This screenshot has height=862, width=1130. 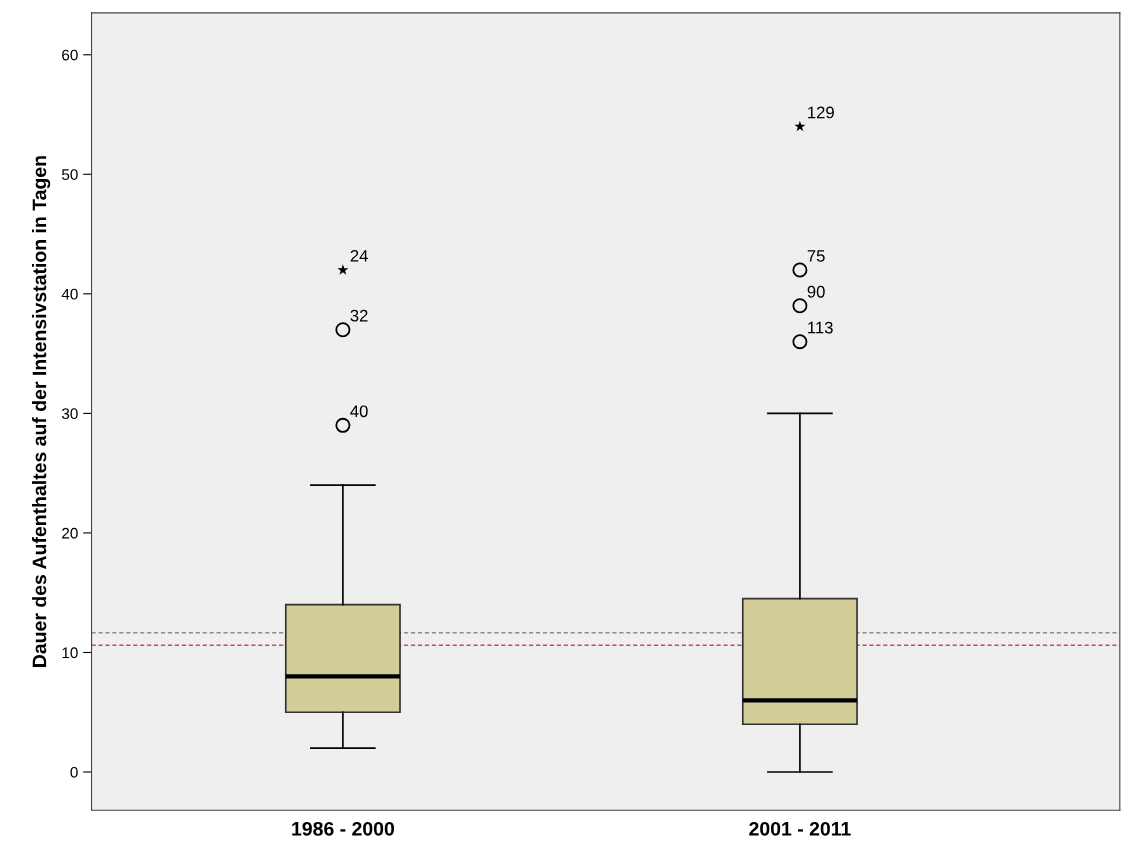 What do you see at coordinates (41, 411) in the screenshot?
I see `y-axis-title: Dauer des Aufenthaltes auf der Intensivstation in Tagen` at bounding box center [41, 411].